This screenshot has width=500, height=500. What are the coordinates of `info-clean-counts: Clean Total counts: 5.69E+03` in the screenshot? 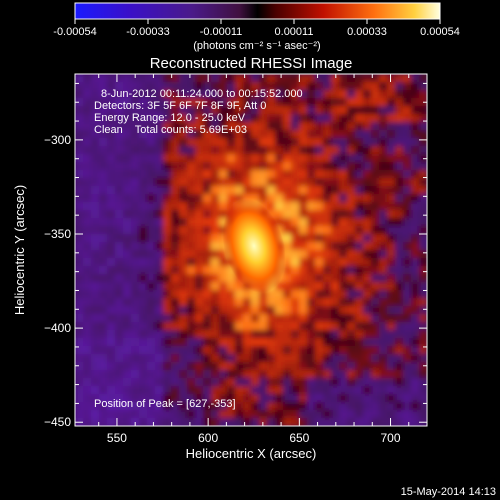 It's located at (170, 130).